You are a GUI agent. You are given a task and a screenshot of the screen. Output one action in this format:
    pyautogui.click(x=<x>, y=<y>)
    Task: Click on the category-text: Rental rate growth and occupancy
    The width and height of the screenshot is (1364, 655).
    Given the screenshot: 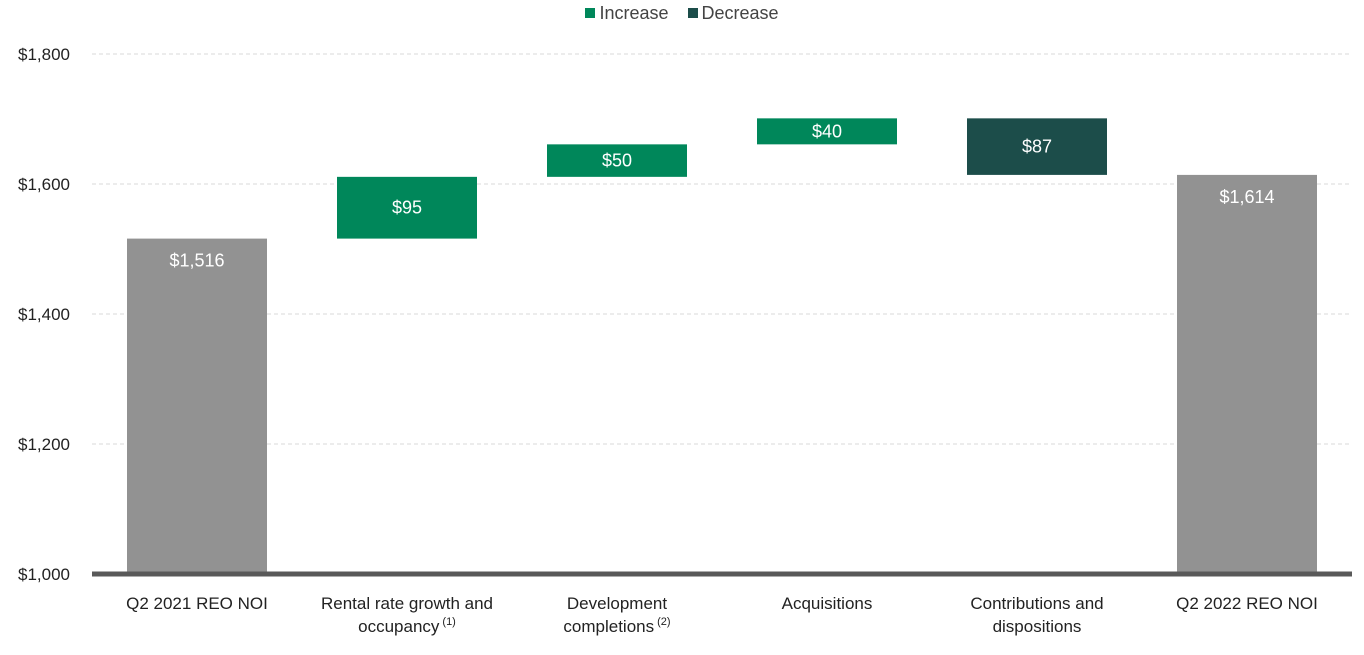 What is the action you would take?
    pyautogui.click(x=407, y=615)
    